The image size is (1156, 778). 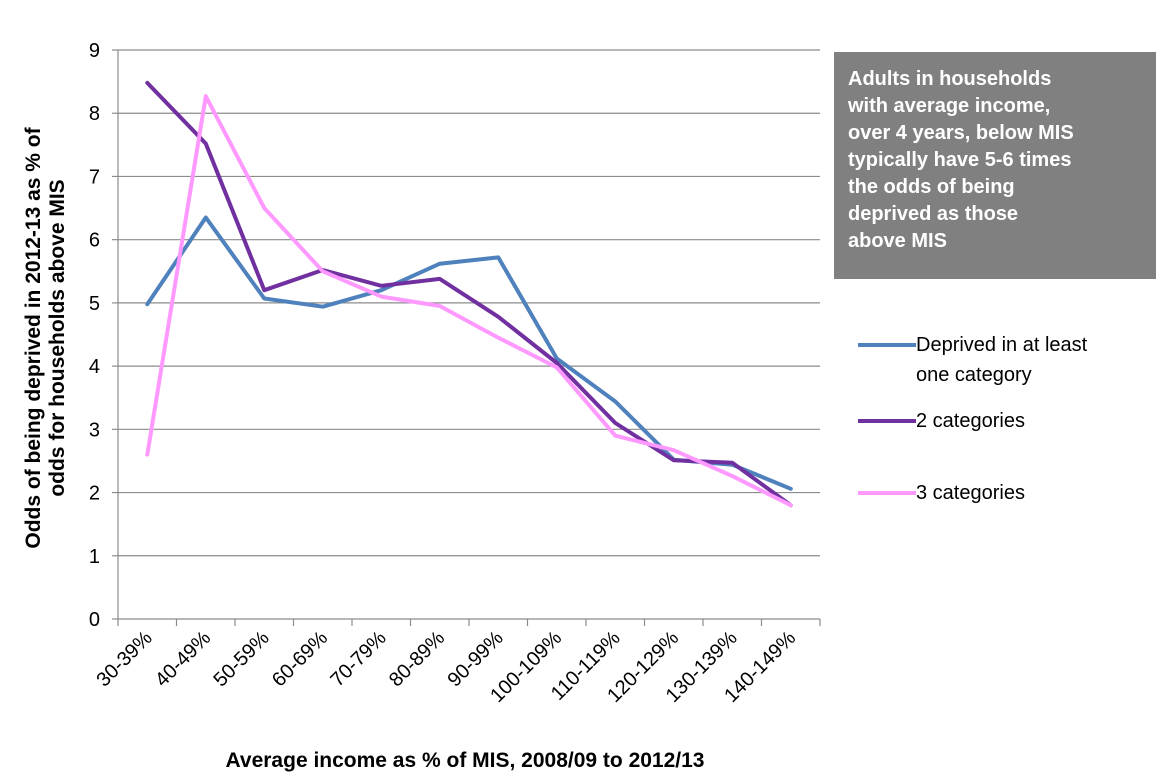 I want to click on legend-item-deprived-one-category: Deprived in at least one category, so click(x=1005, y=360).